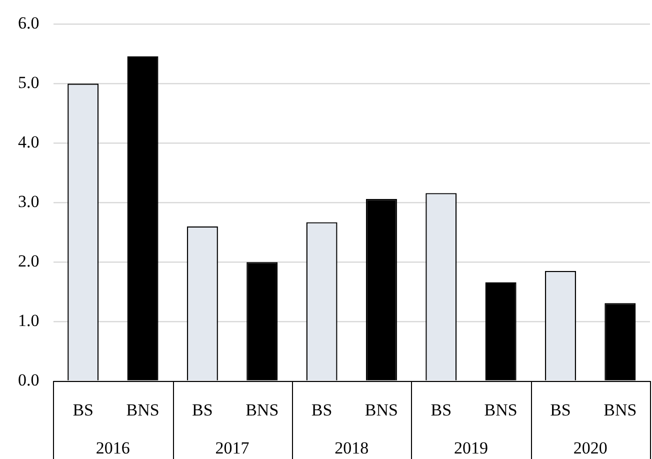  I want to click on y-tick-label: 2.0, so click(29, 261).